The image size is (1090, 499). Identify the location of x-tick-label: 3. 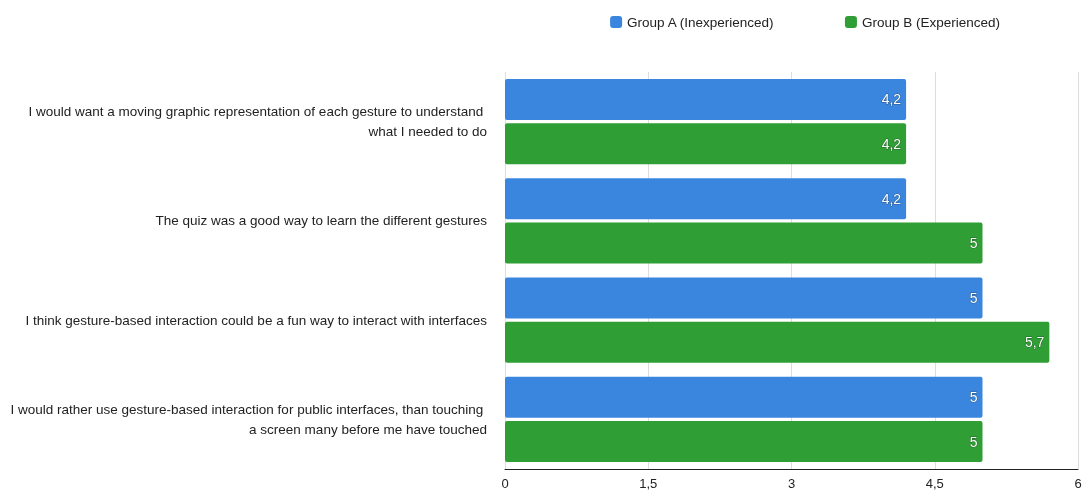
(791, 483).